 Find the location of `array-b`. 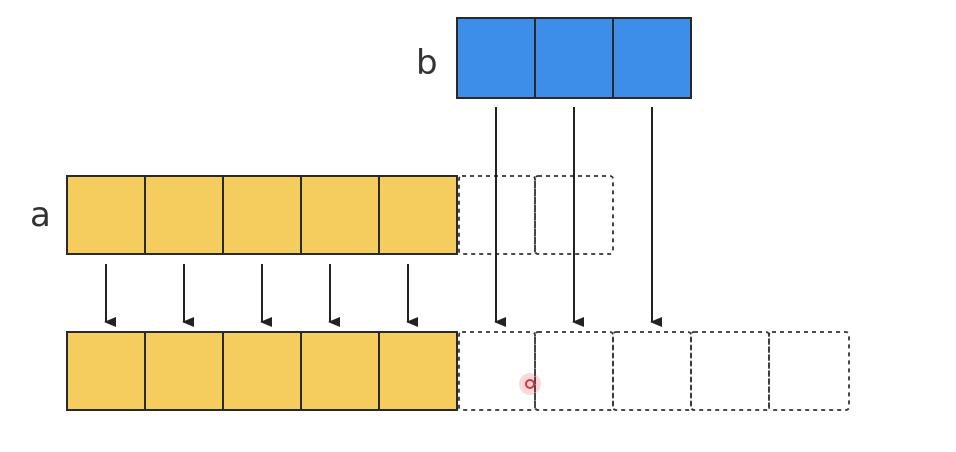

array-b is located at coordinates (574, 58).